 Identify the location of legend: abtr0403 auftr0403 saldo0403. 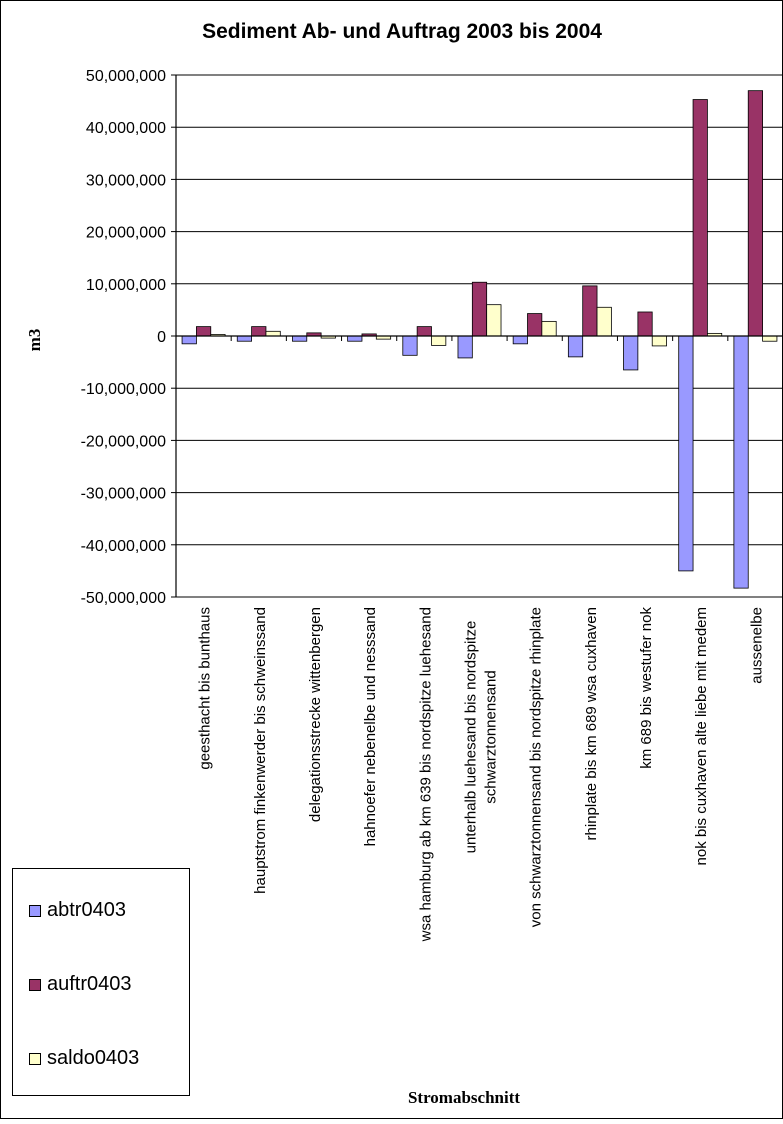
(101, 982).